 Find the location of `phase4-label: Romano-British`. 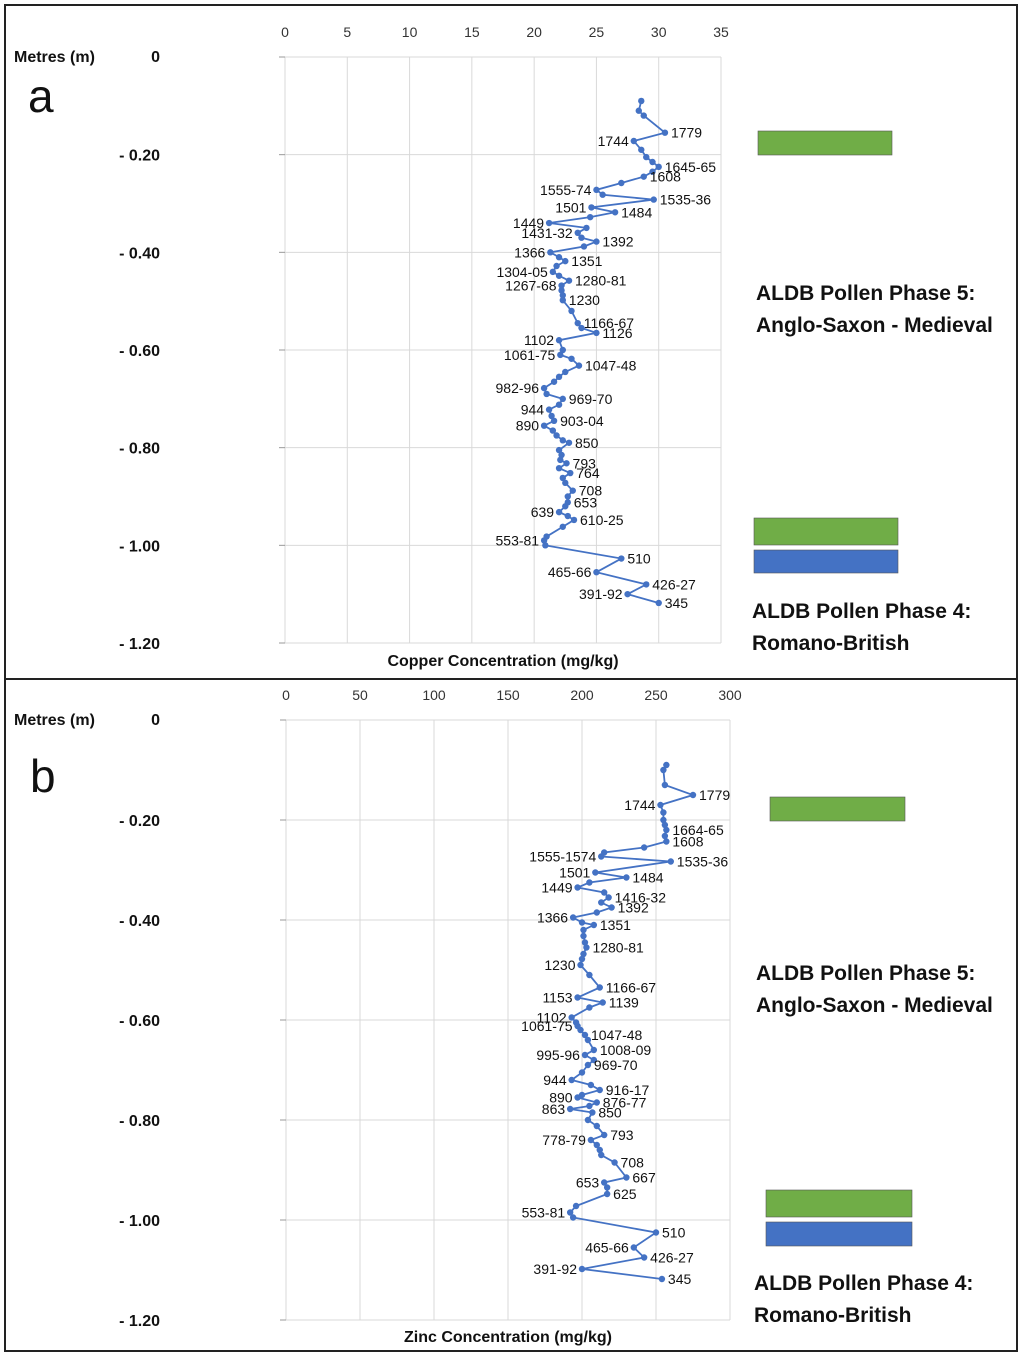

phase4-label: Romano-British is located at coordinates (833, 1315).